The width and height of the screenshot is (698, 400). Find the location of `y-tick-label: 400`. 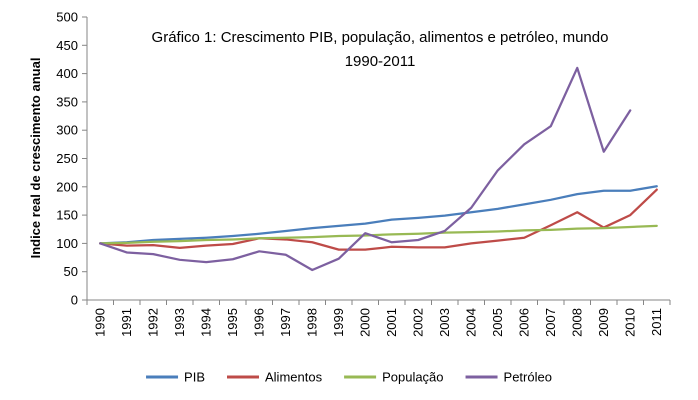

y-tick-label: 400 is located at coordinates (67, 73).